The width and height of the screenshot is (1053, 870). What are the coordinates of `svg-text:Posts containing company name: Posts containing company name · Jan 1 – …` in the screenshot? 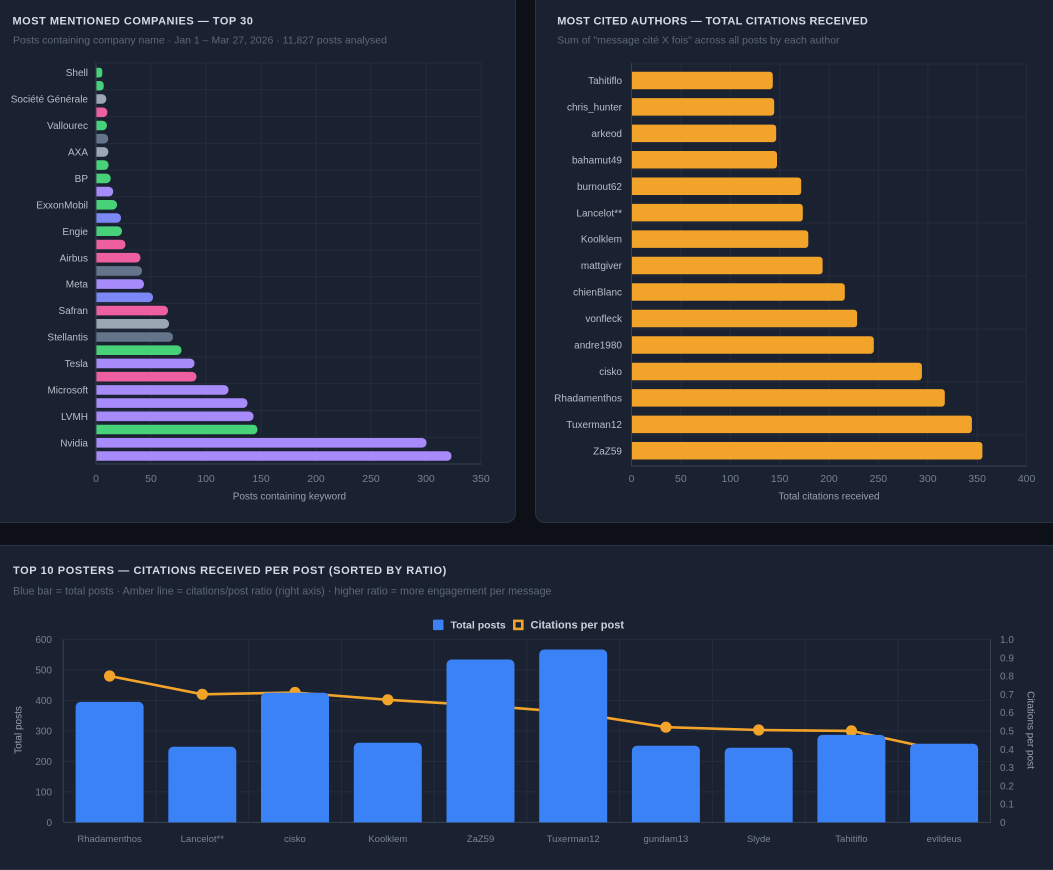 It's located at (200, 40).